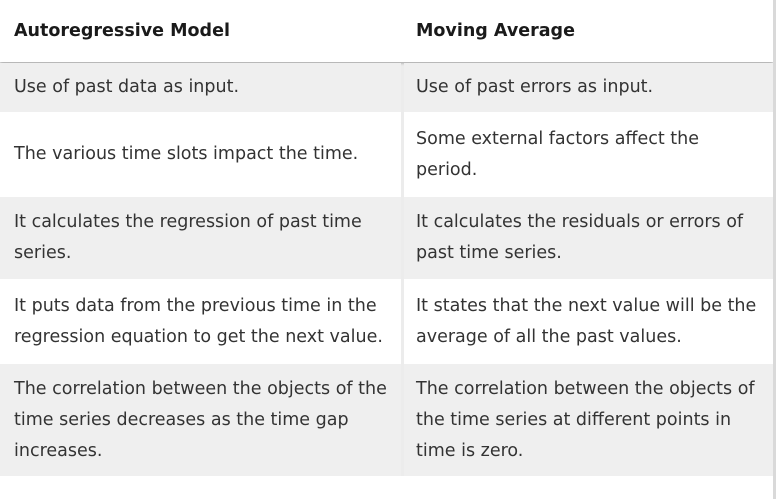 The width and height of the screenshot is (776, 499). Describe the element at coordinates (122, 30) in the screenshot. I see `header-cell-autoregressive: Autoregressive Model` at that location.